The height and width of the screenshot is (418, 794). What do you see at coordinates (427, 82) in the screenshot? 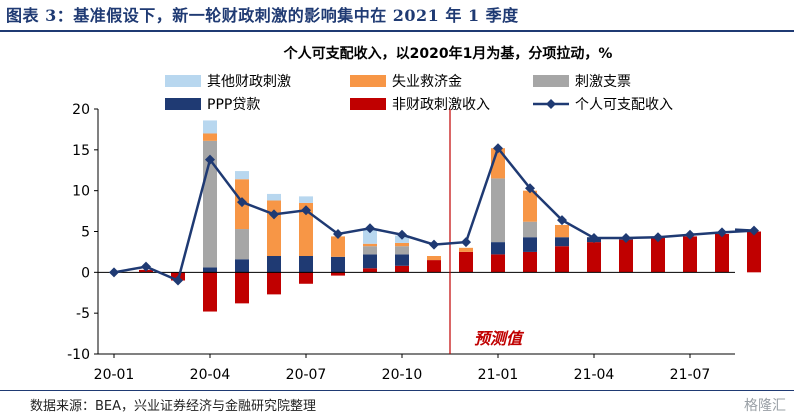
I see `legend-label: 失业救济金` at bounding box center [427, 82].